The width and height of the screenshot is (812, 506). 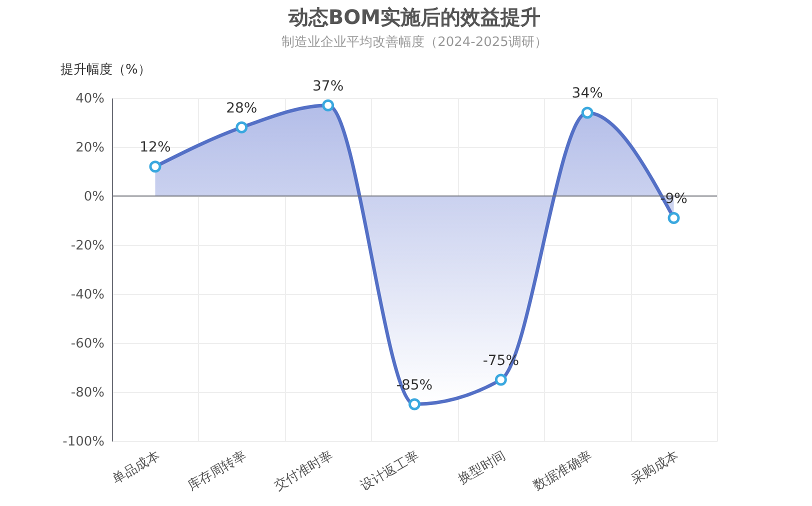 What do you see at coordinates (242, 108) in the screenshot?
I see `data-label: 28%` at bounding box center [242, 108].